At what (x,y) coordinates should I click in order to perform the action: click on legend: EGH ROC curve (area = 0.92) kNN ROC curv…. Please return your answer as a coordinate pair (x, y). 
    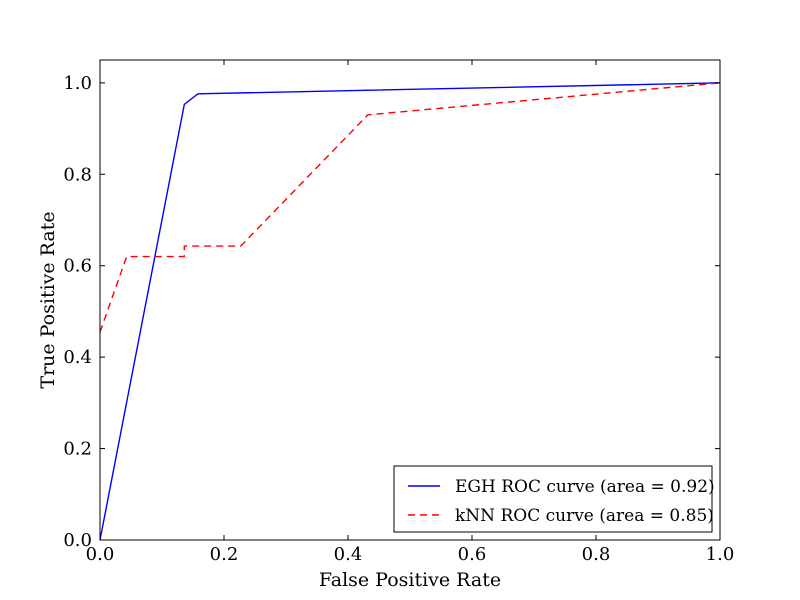
    Looking at the image, I should click on (554, 499).